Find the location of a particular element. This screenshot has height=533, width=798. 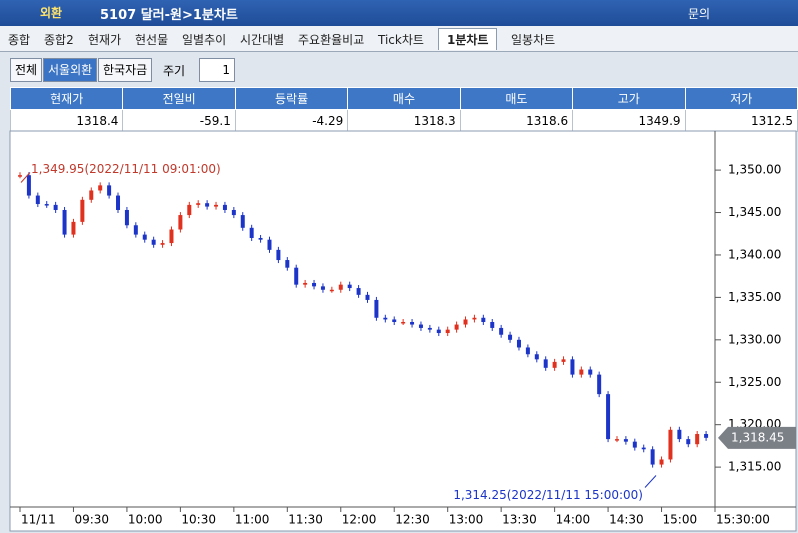

y-tick-label: 1,350.00 is located at coordinates (754, 170).